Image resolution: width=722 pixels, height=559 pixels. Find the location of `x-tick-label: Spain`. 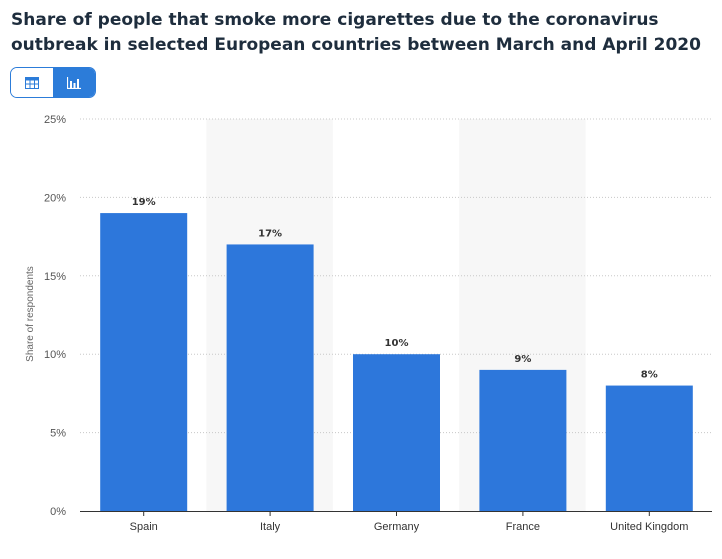

x-tick-label: Spain is located at coordinates (144, 527).